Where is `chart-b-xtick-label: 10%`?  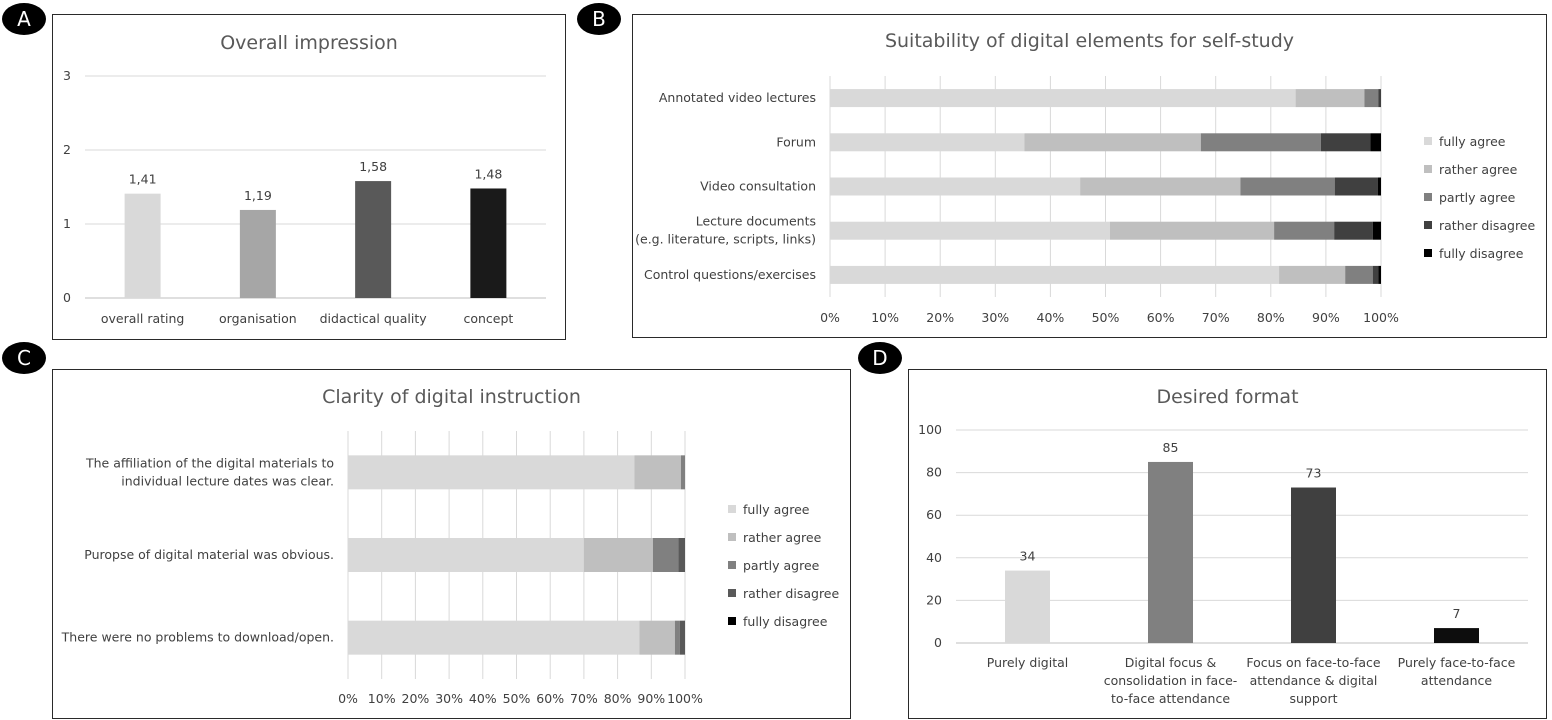
chart-b-xtick-label: 10% is located at coordinates (885, 317).